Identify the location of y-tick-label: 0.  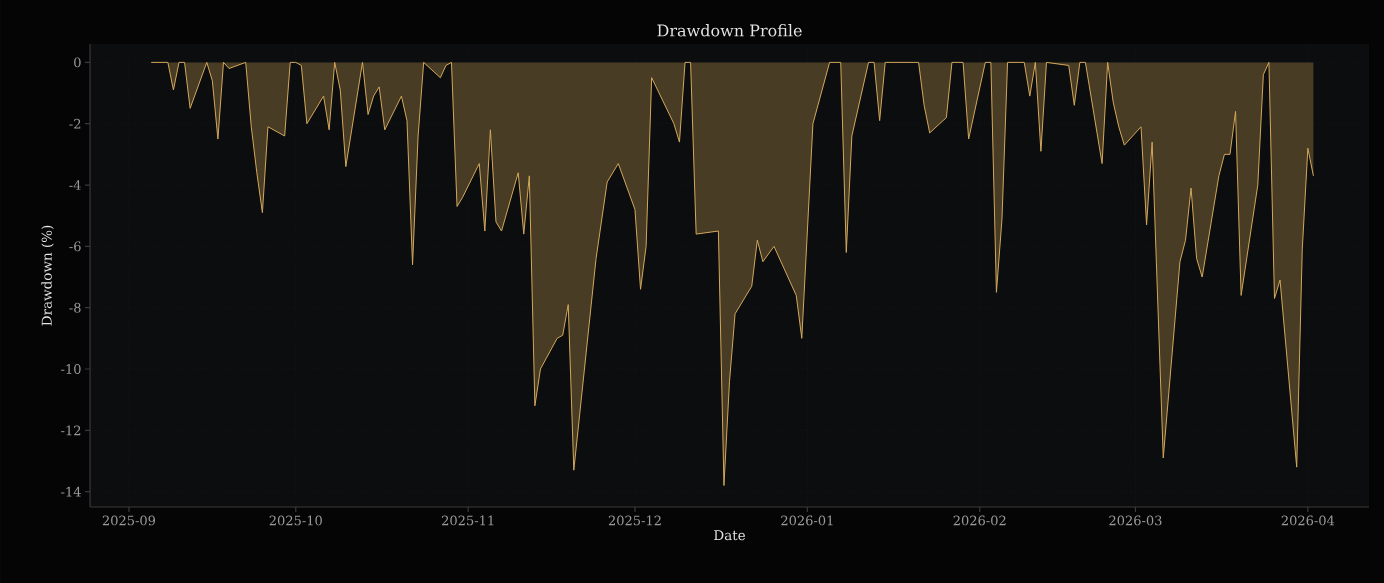
(77, 62).